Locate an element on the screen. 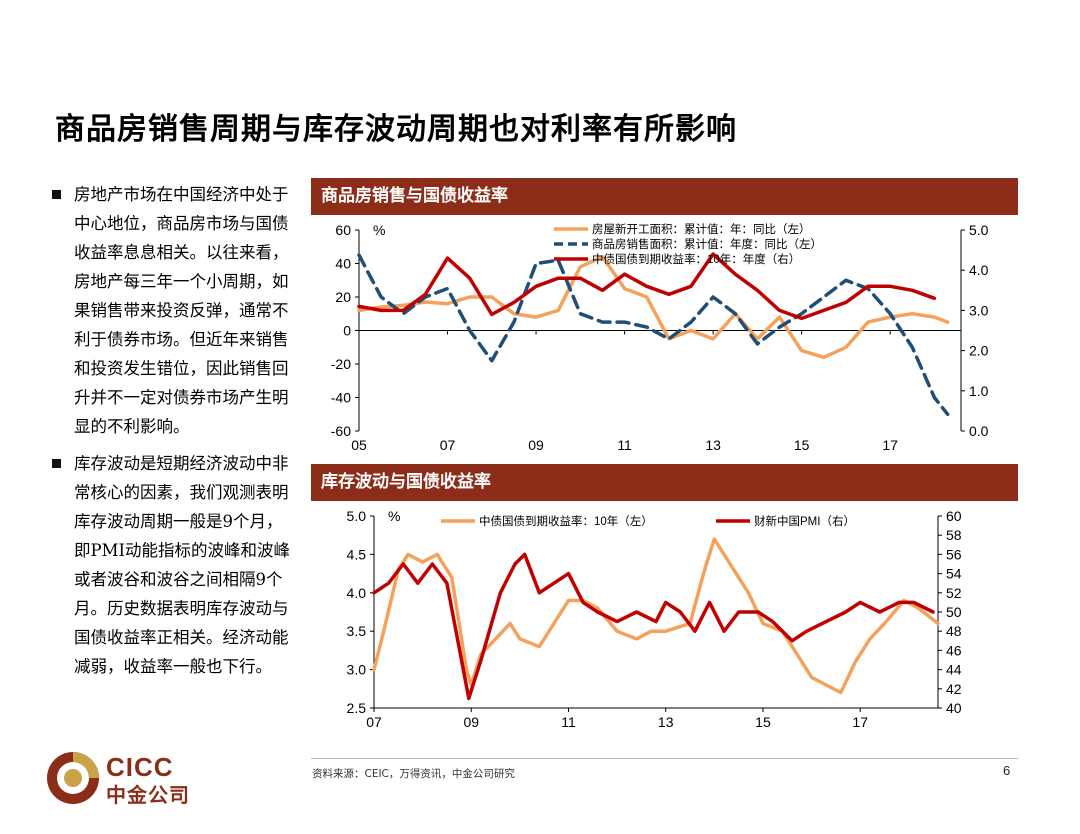 The height and width of the screenshot is (834, 1080). left-tick-label: 4.0 is located at coordinates (357, 593).